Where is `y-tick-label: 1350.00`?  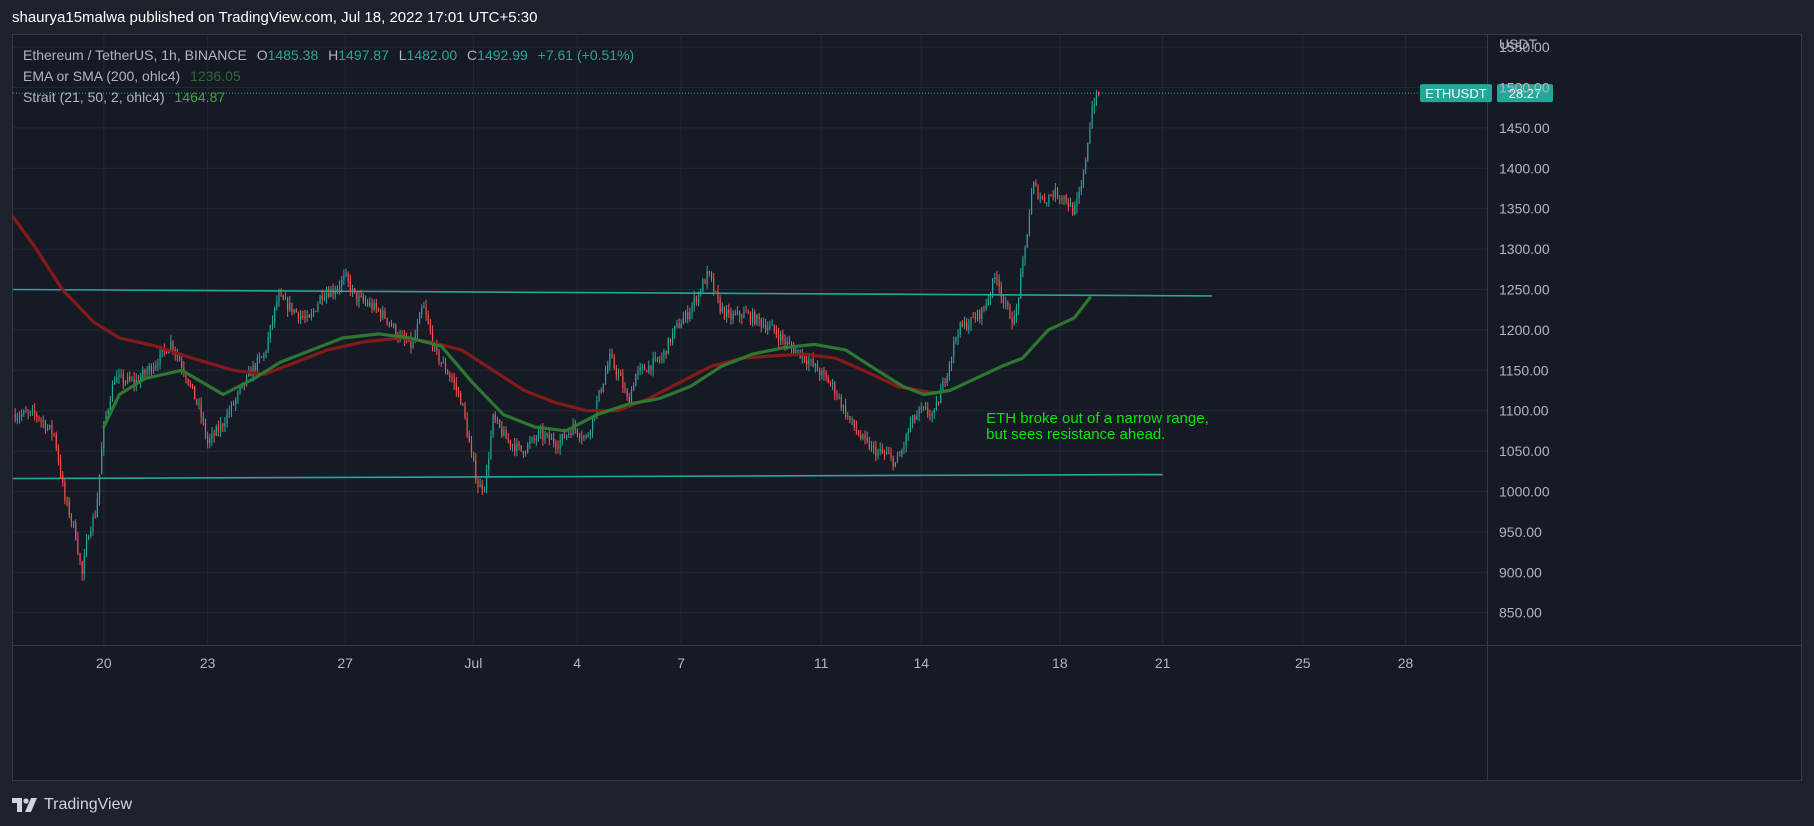
y-tick-label: 1350.00 is located at coordinates (1524, 209).